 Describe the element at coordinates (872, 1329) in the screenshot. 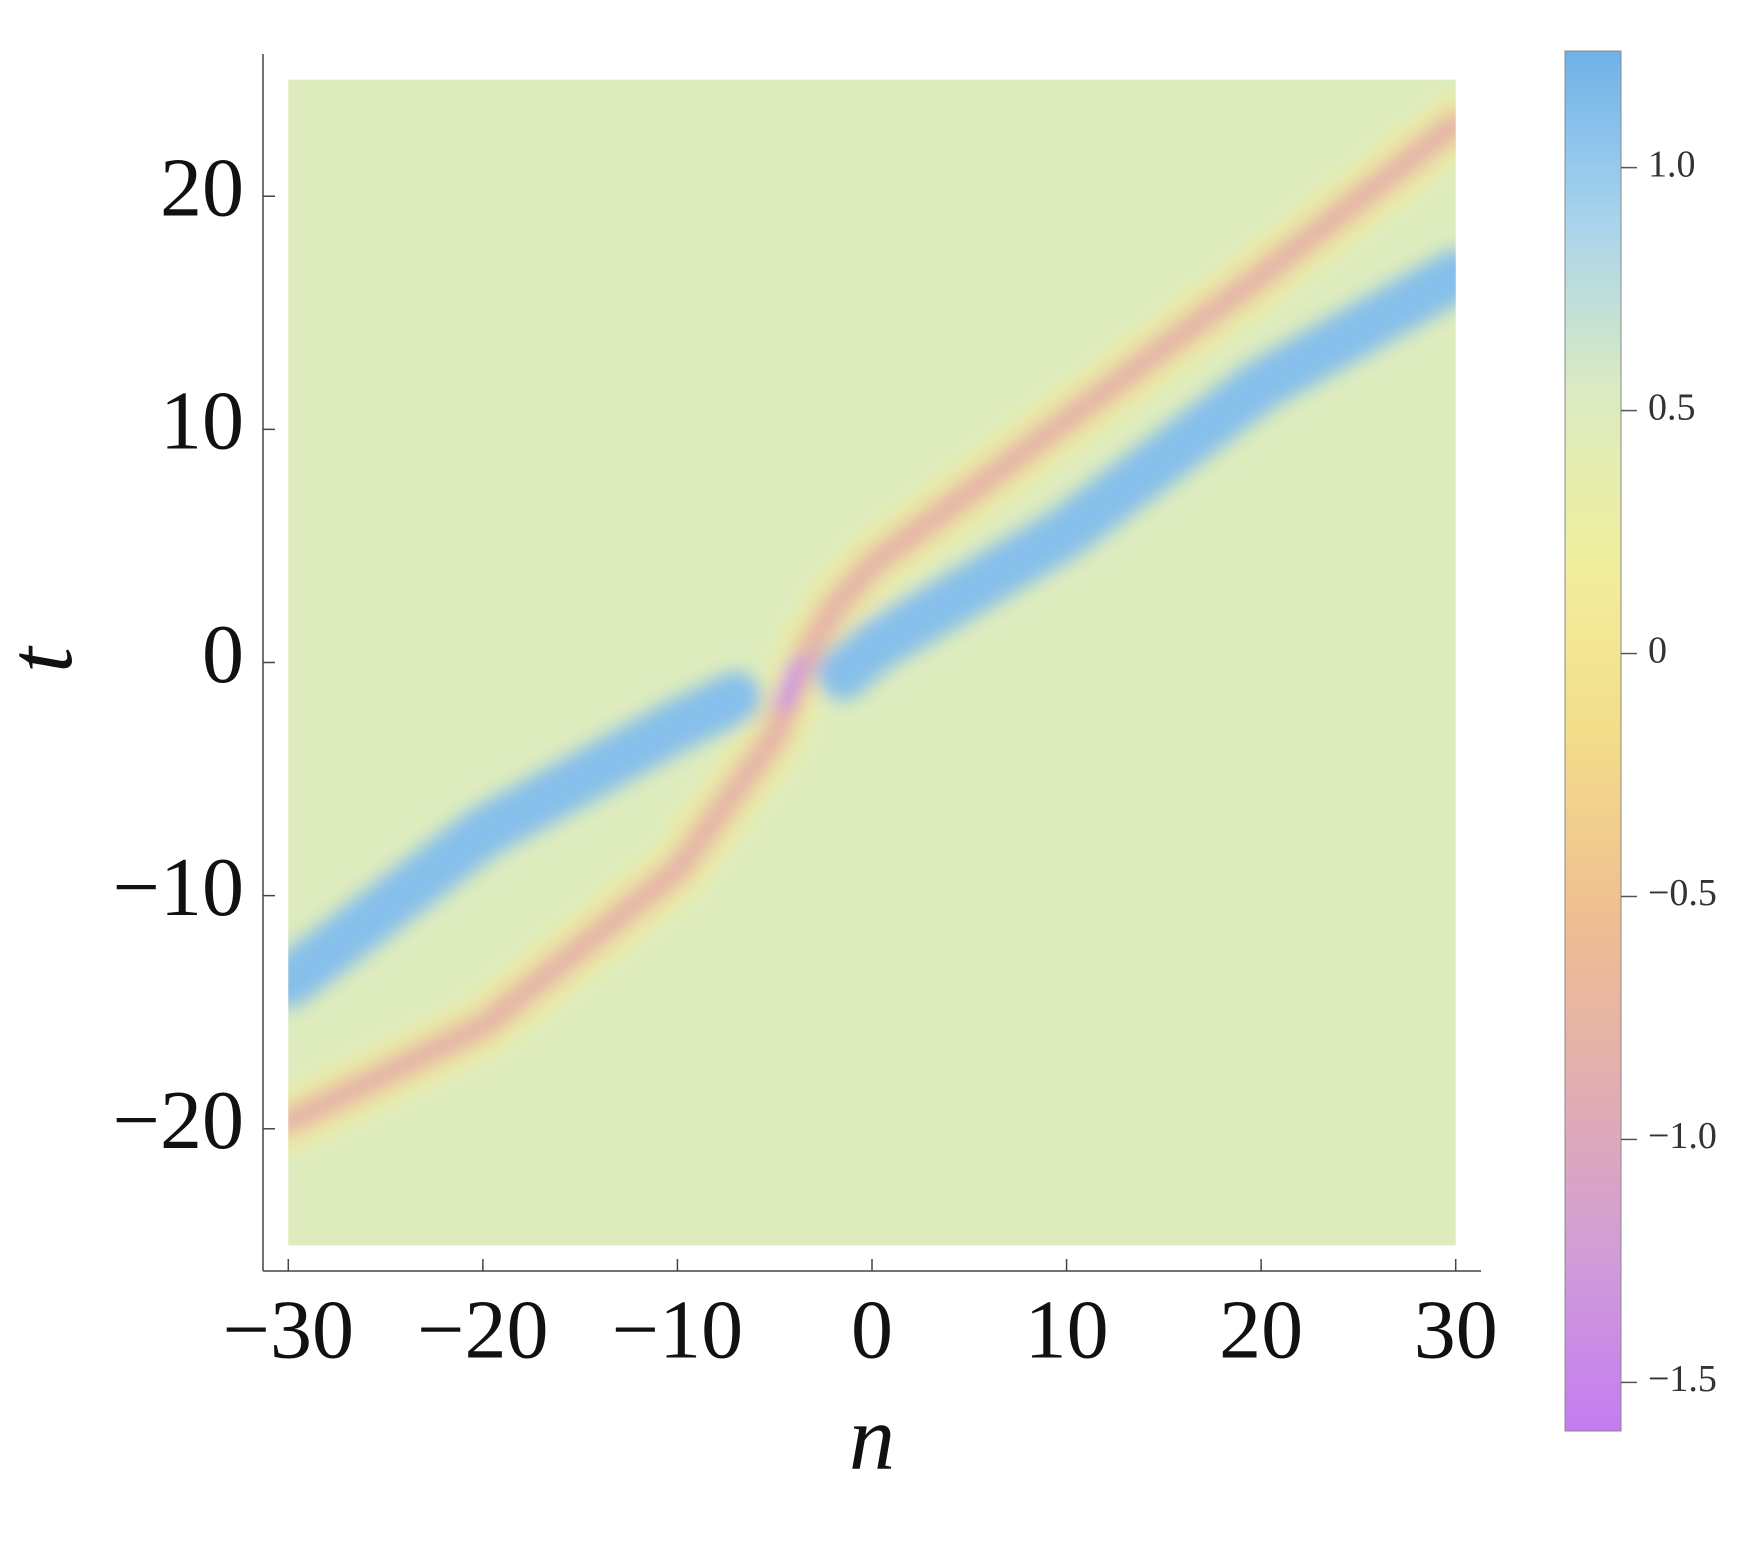

I see `x-tick-label: 0` at that location.